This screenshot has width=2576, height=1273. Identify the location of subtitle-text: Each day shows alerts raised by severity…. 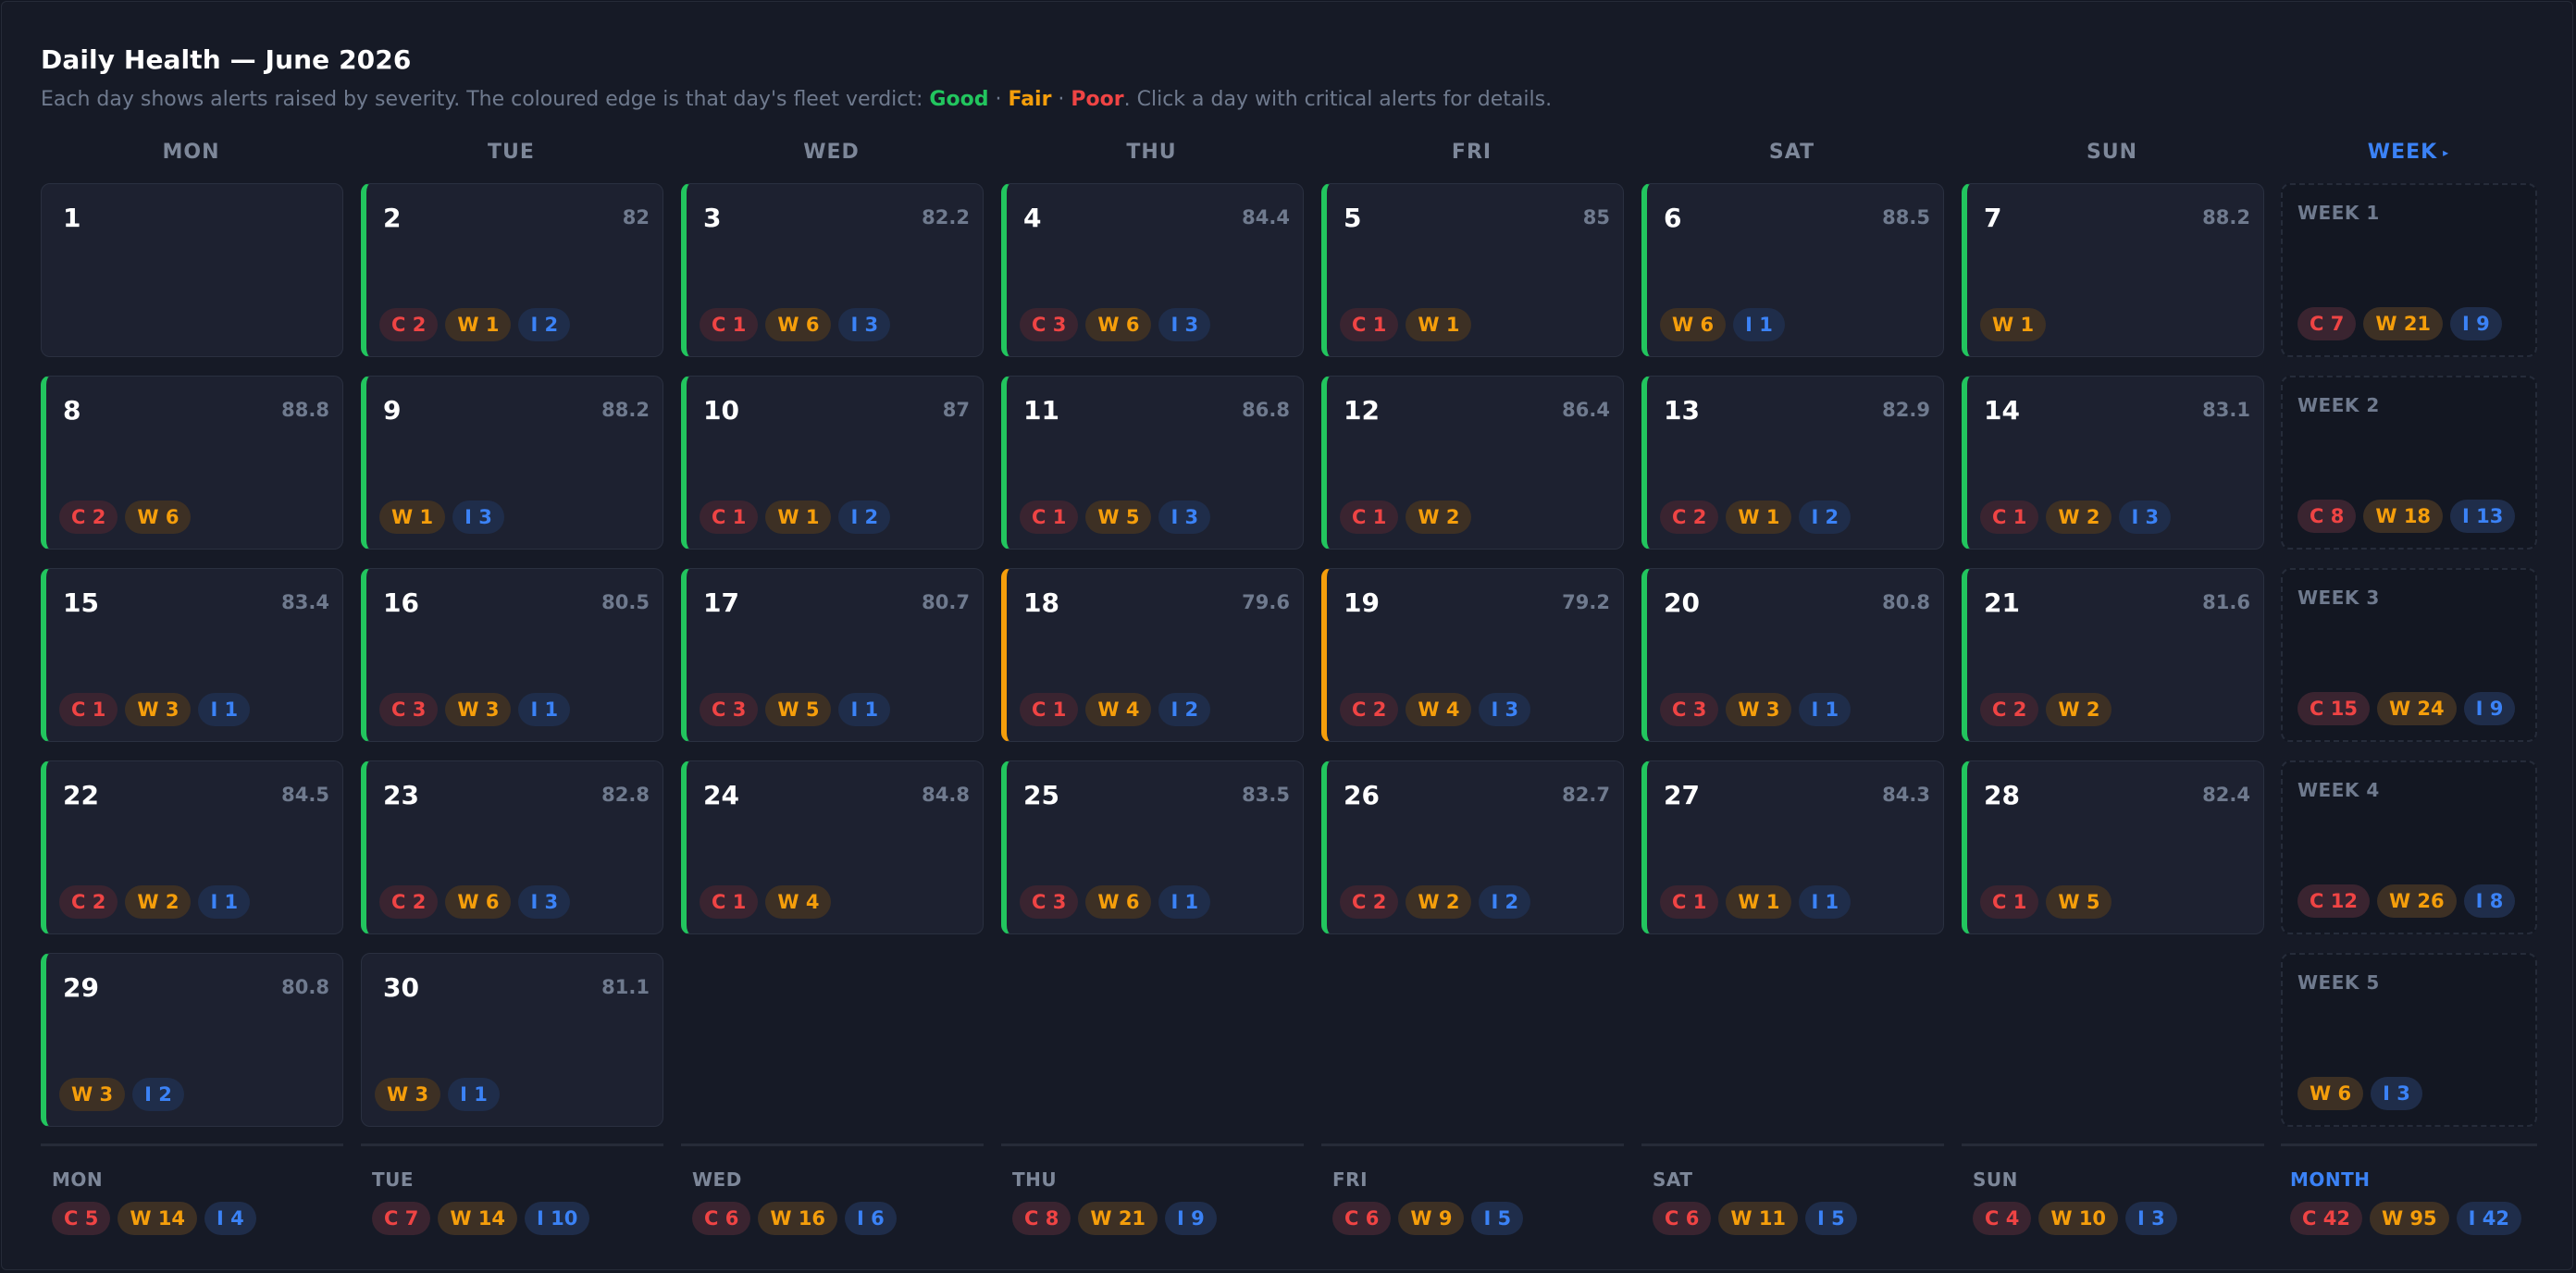
(486, 100).